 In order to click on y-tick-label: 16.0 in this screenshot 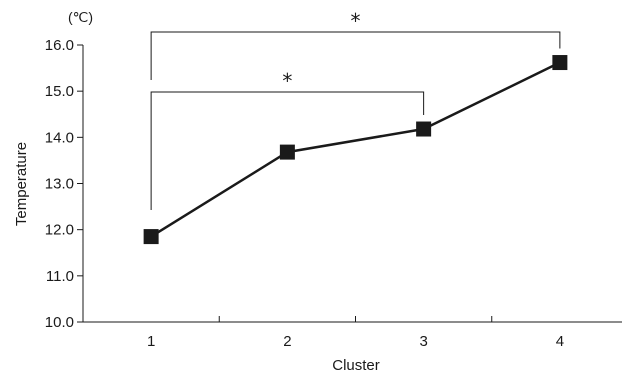, I will do `click(59, 45)`.